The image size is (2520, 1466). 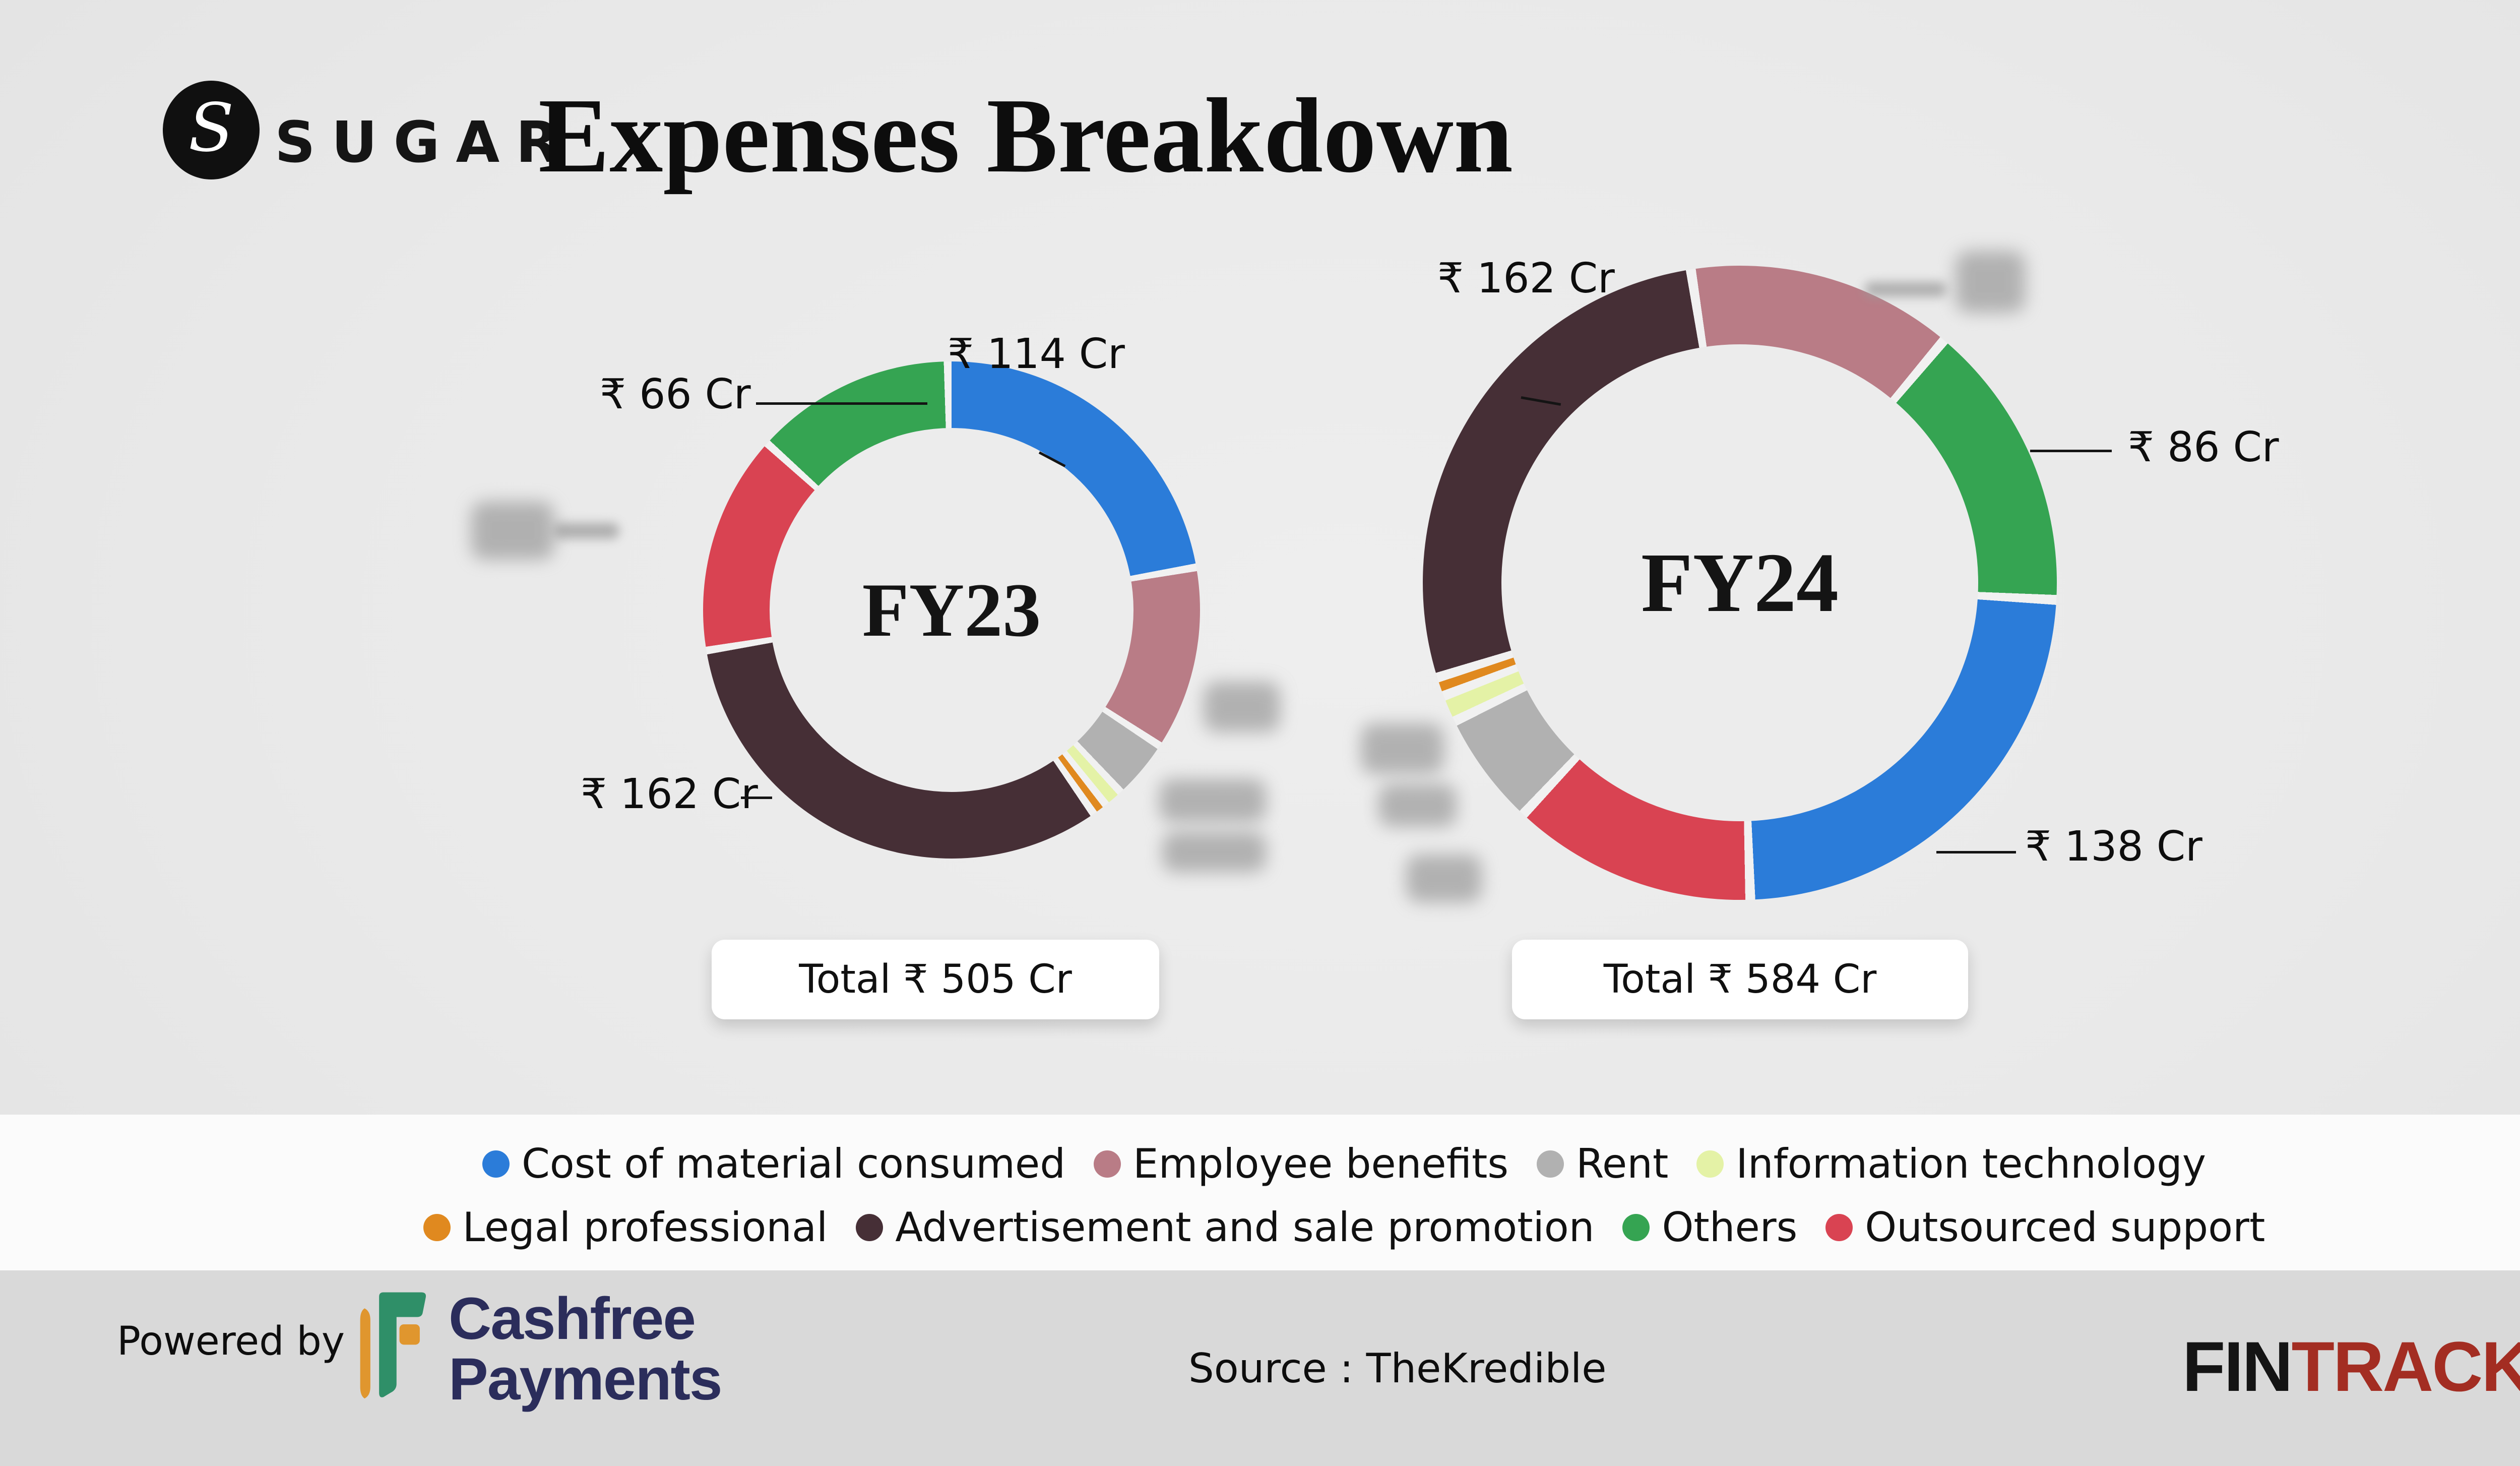 What do you see at coordinates (1710, 1164) in the screenshot?
I see `legend-dot-icon-information-technology` at bounding box center [1710, 1164].